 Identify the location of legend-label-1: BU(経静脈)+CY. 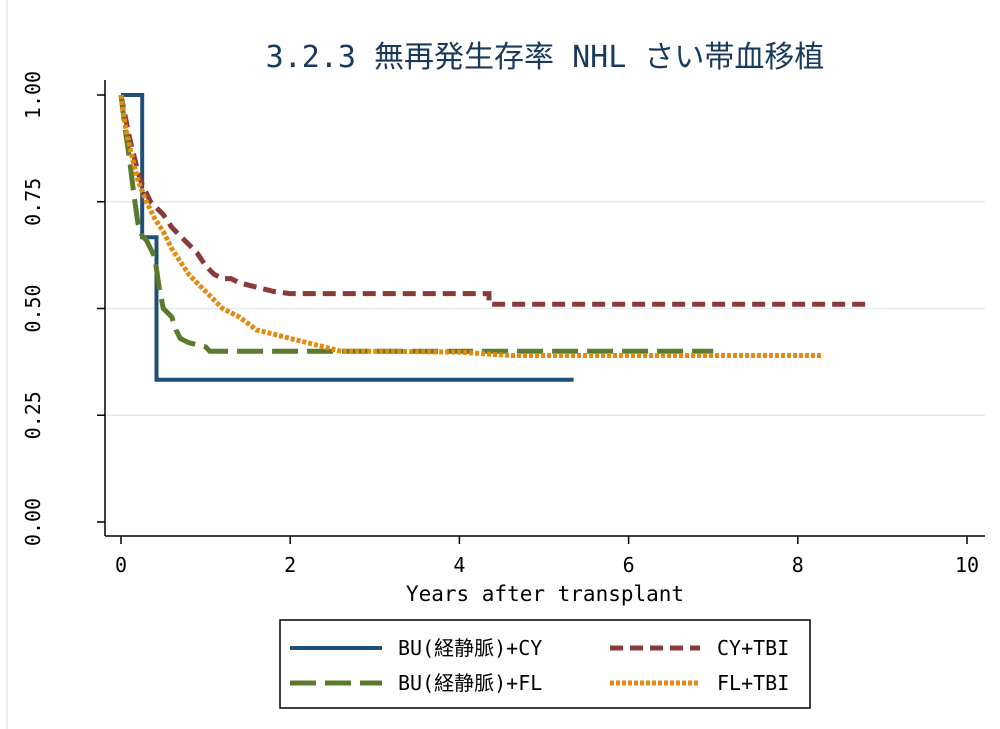
(470, 648).